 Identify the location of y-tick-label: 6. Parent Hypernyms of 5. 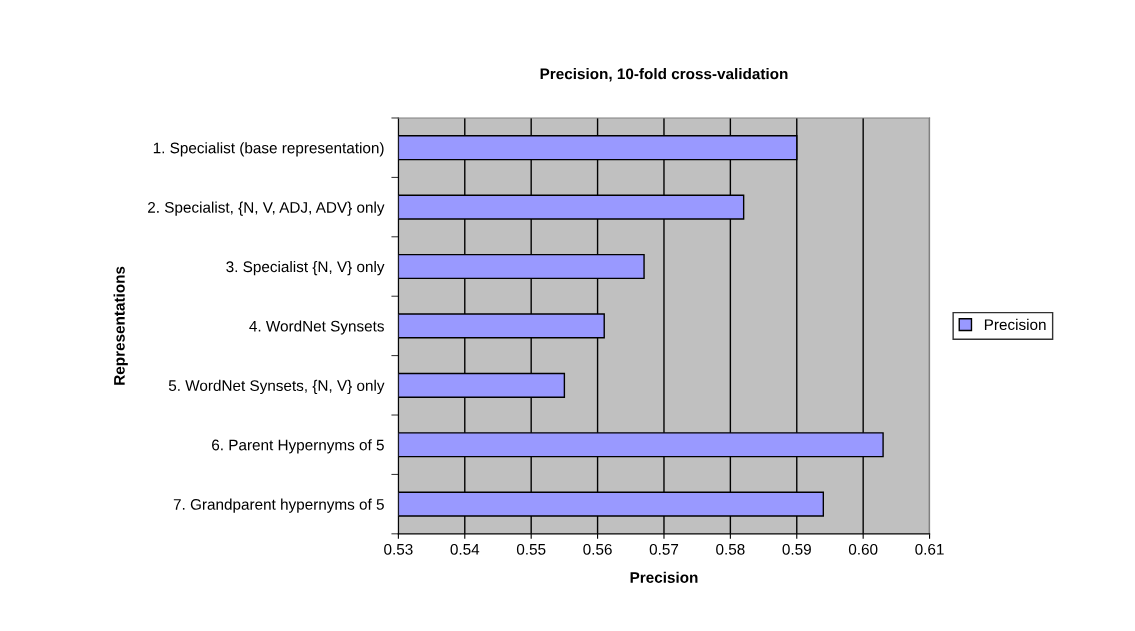
(298, 446).